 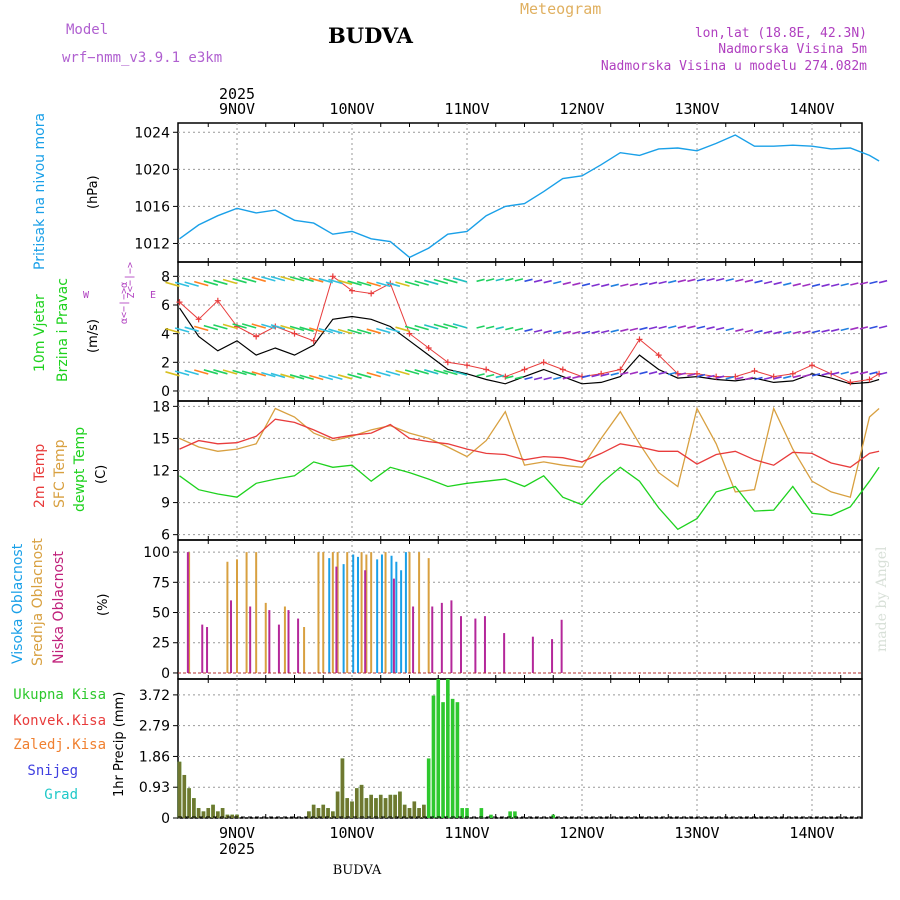 I want to click on y-tick-label-precip: 2.79, so click(x=154, y=727).